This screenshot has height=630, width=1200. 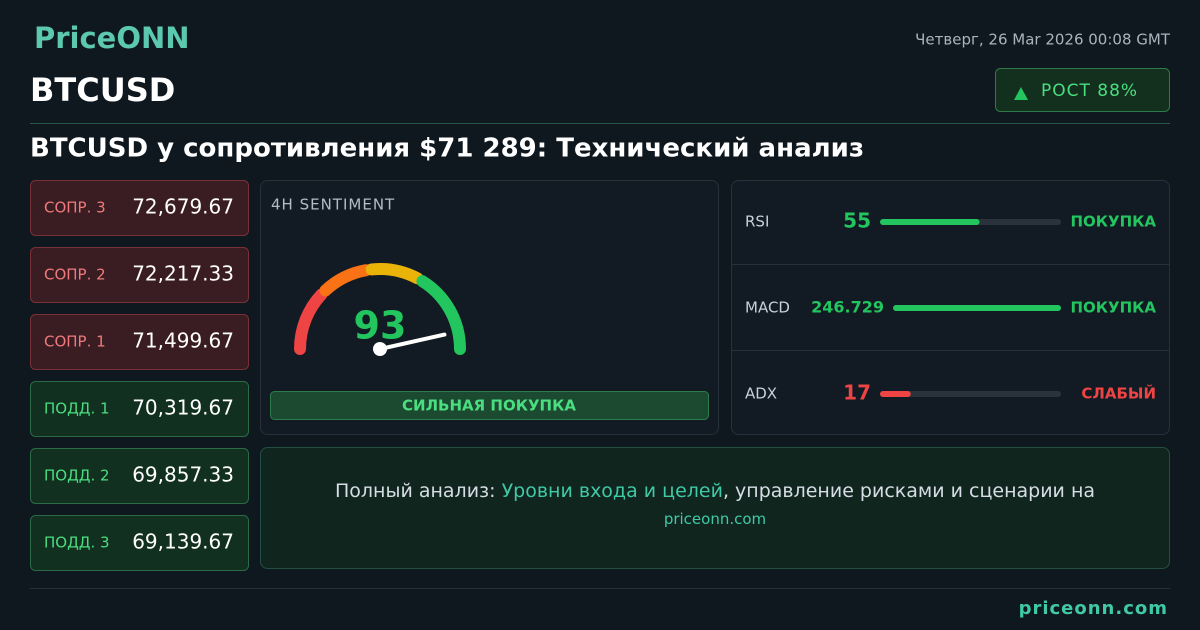 I want to click on indicator-signal: СЛАБЫЙ, so click(x=1118, y=393).